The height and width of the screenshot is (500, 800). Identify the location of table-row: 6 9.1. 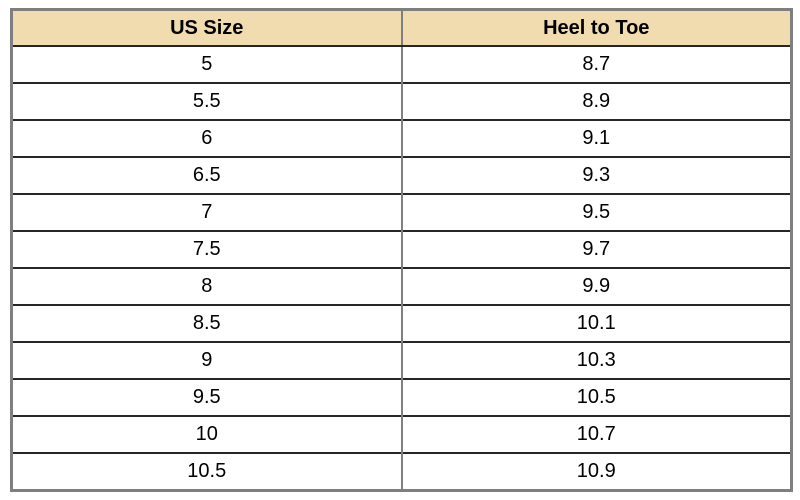
(401, 138).